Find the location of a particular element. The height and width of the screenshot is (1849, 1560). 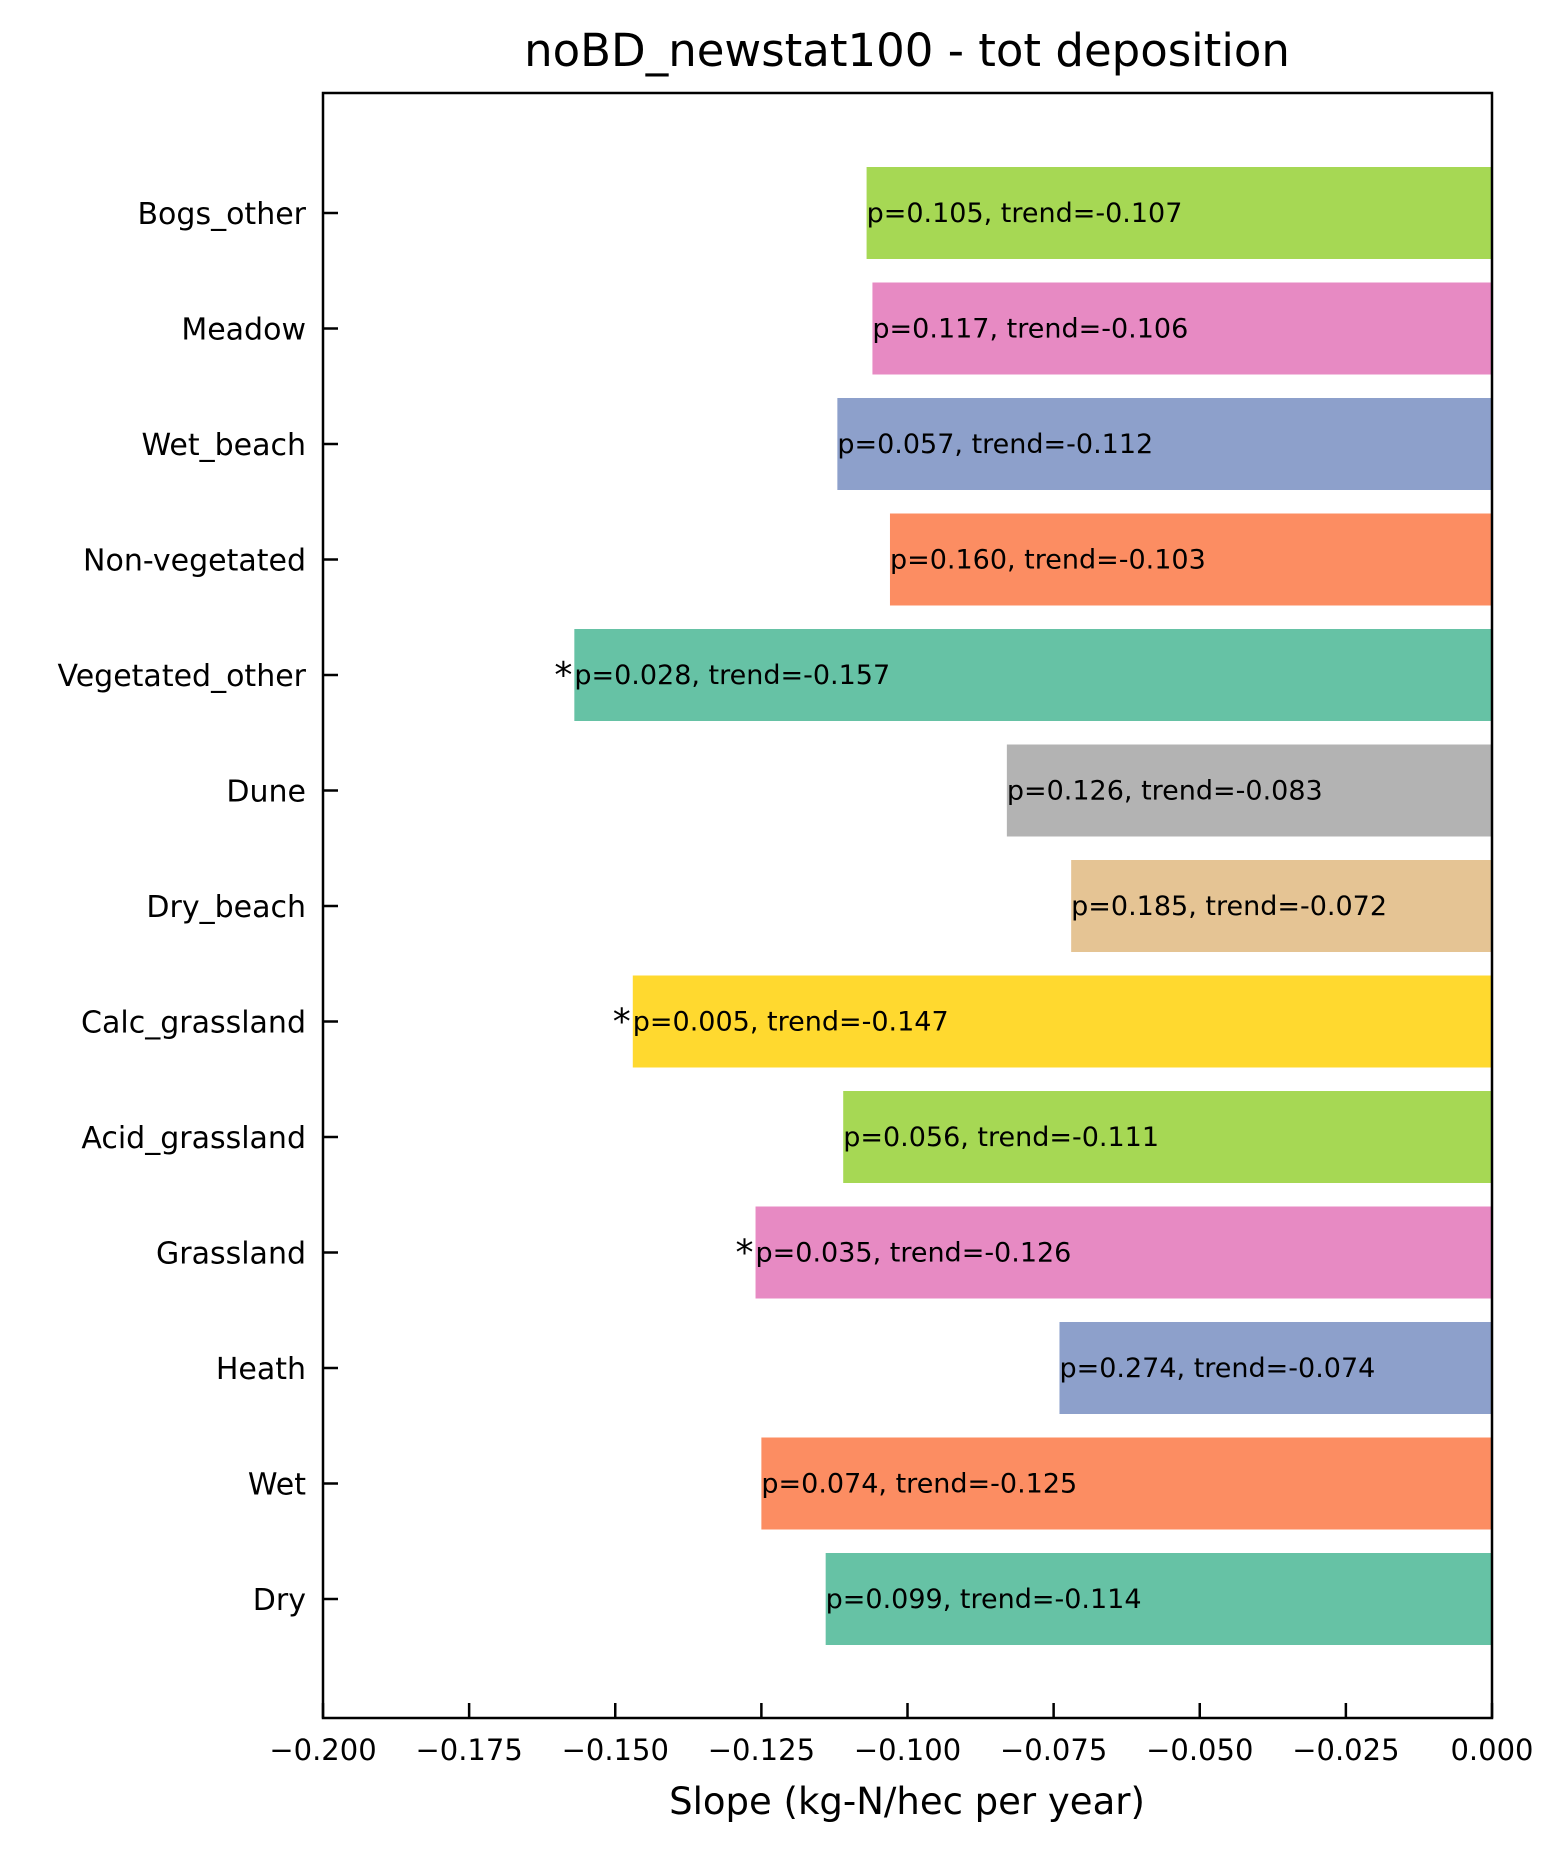

bar-value-label: p=0.057, trend=-0.112 is located at coordinates (995, 444).